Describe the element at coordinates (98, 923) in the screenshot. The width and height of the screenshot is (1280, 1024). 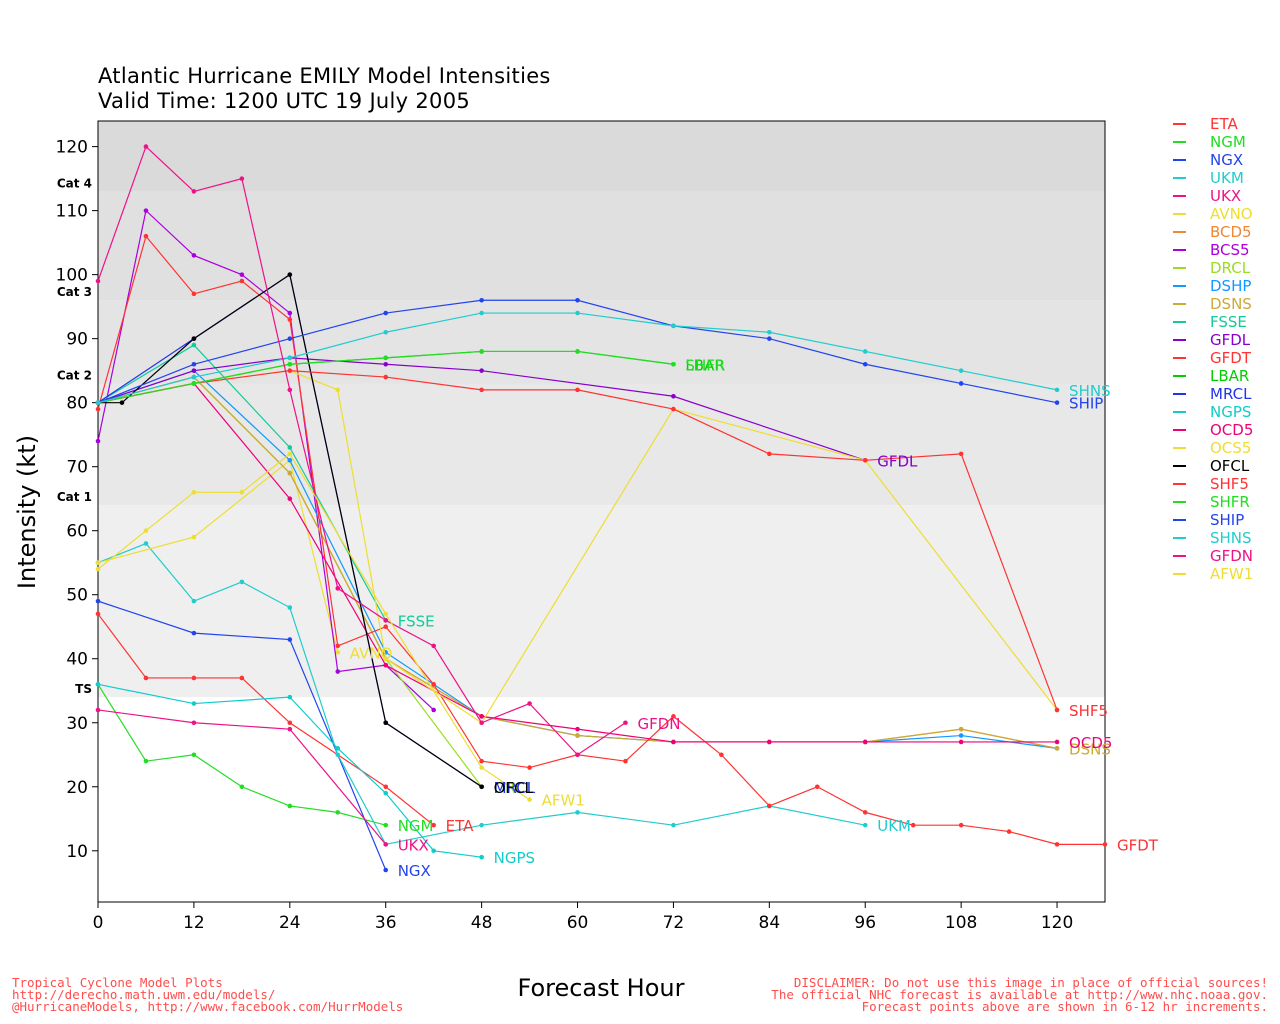
I see `x-tick-label: 0` at that location.